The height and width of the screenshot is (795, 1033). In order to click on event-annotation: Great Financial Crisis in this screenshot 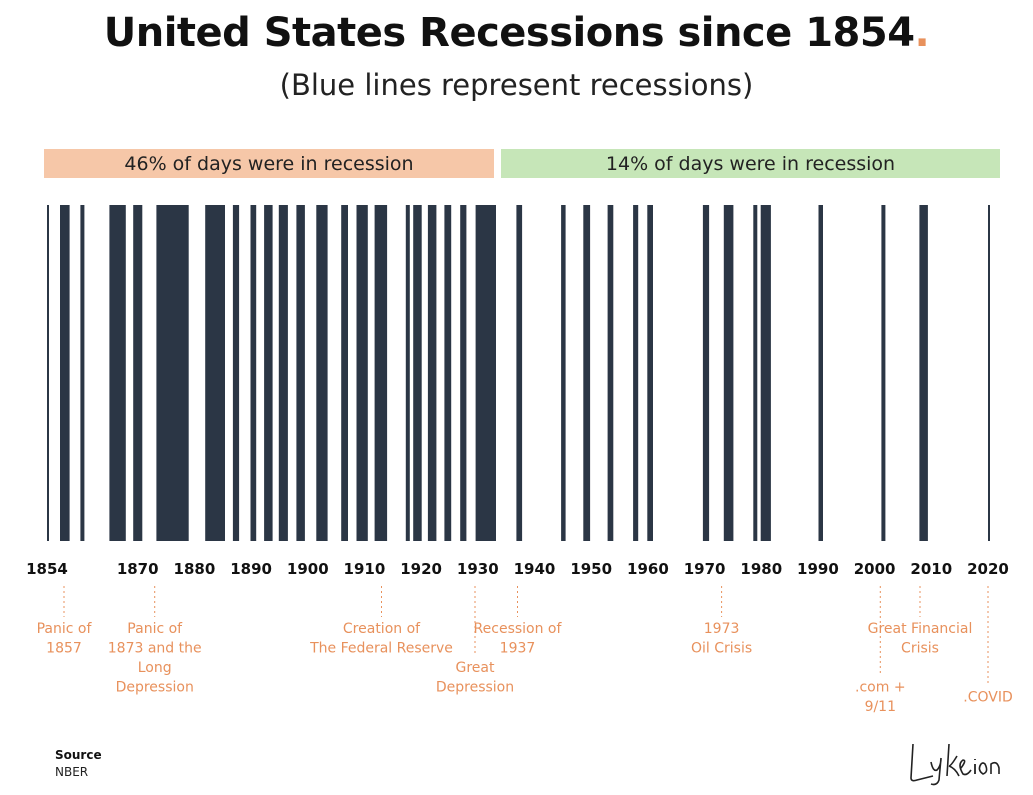, I will do `click(920, 639)`.